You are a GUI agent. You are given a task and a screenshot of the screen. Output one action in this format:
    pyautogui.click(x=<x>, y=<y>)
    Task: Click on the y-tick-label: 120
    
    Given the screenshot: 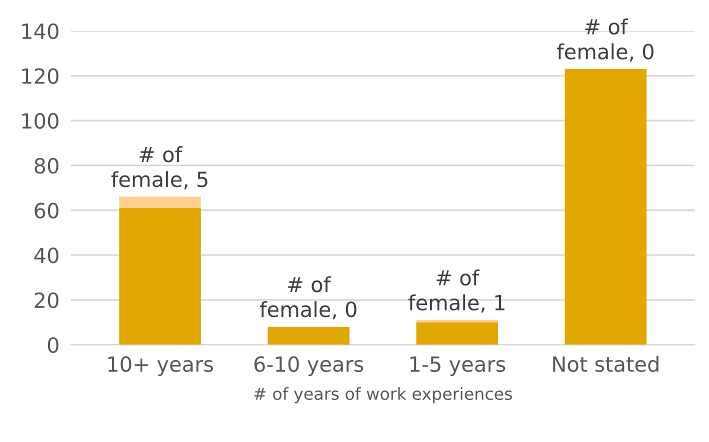 What is the action you would take?
    pyautogui.click(x=40, y=76)
    